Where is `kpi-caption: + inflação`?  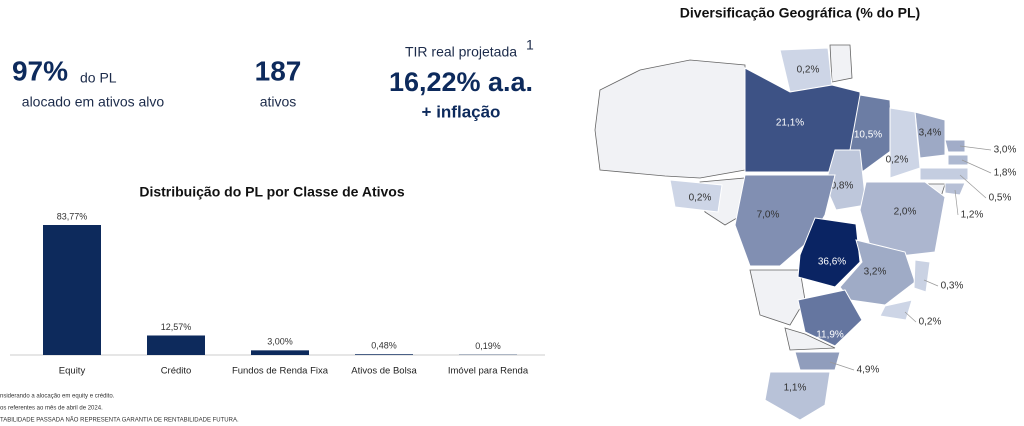
kpi-caption: + inflação is located at coordinates (461, 111).